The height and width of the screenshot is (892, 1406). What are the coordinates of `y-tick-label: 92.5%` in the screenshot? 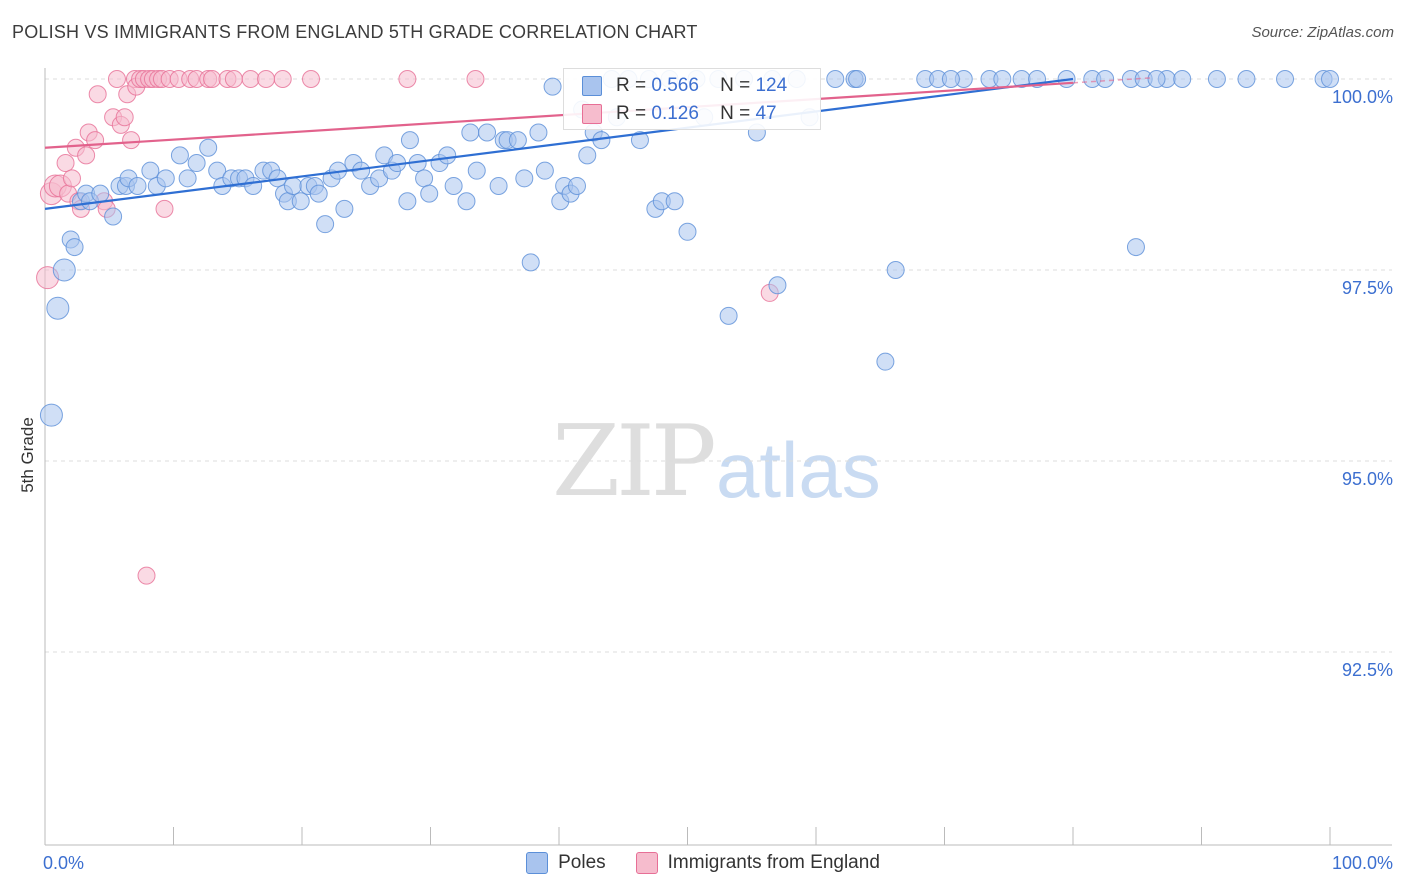 It's located at (1367, 670).